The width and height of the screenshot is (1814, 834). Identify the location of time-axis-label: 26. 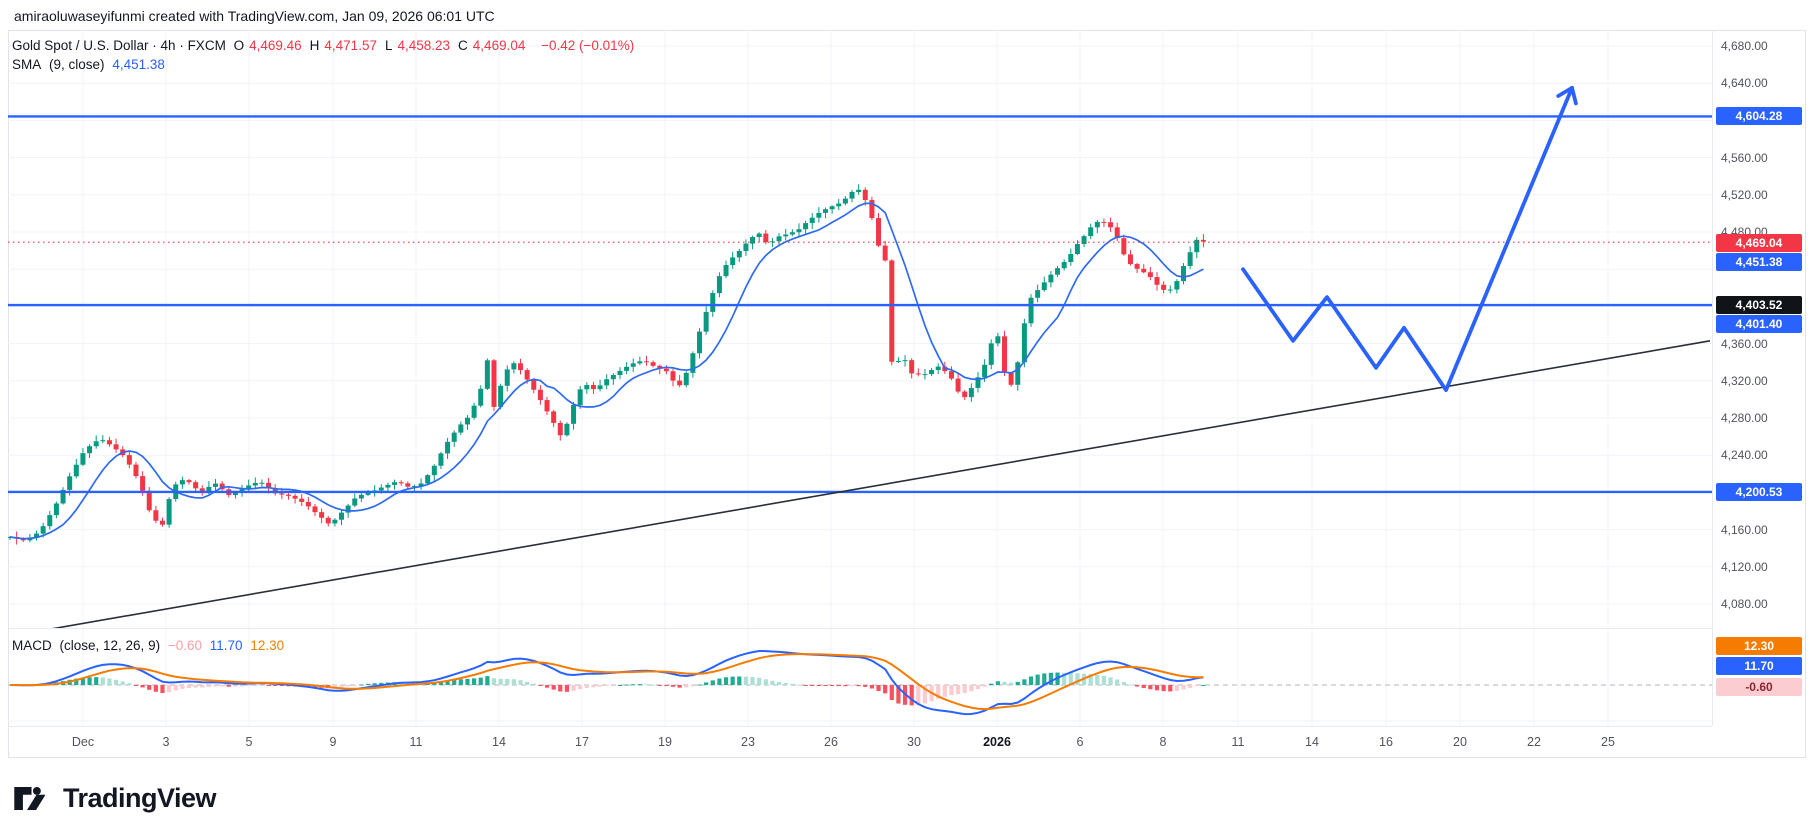
(831, 742).